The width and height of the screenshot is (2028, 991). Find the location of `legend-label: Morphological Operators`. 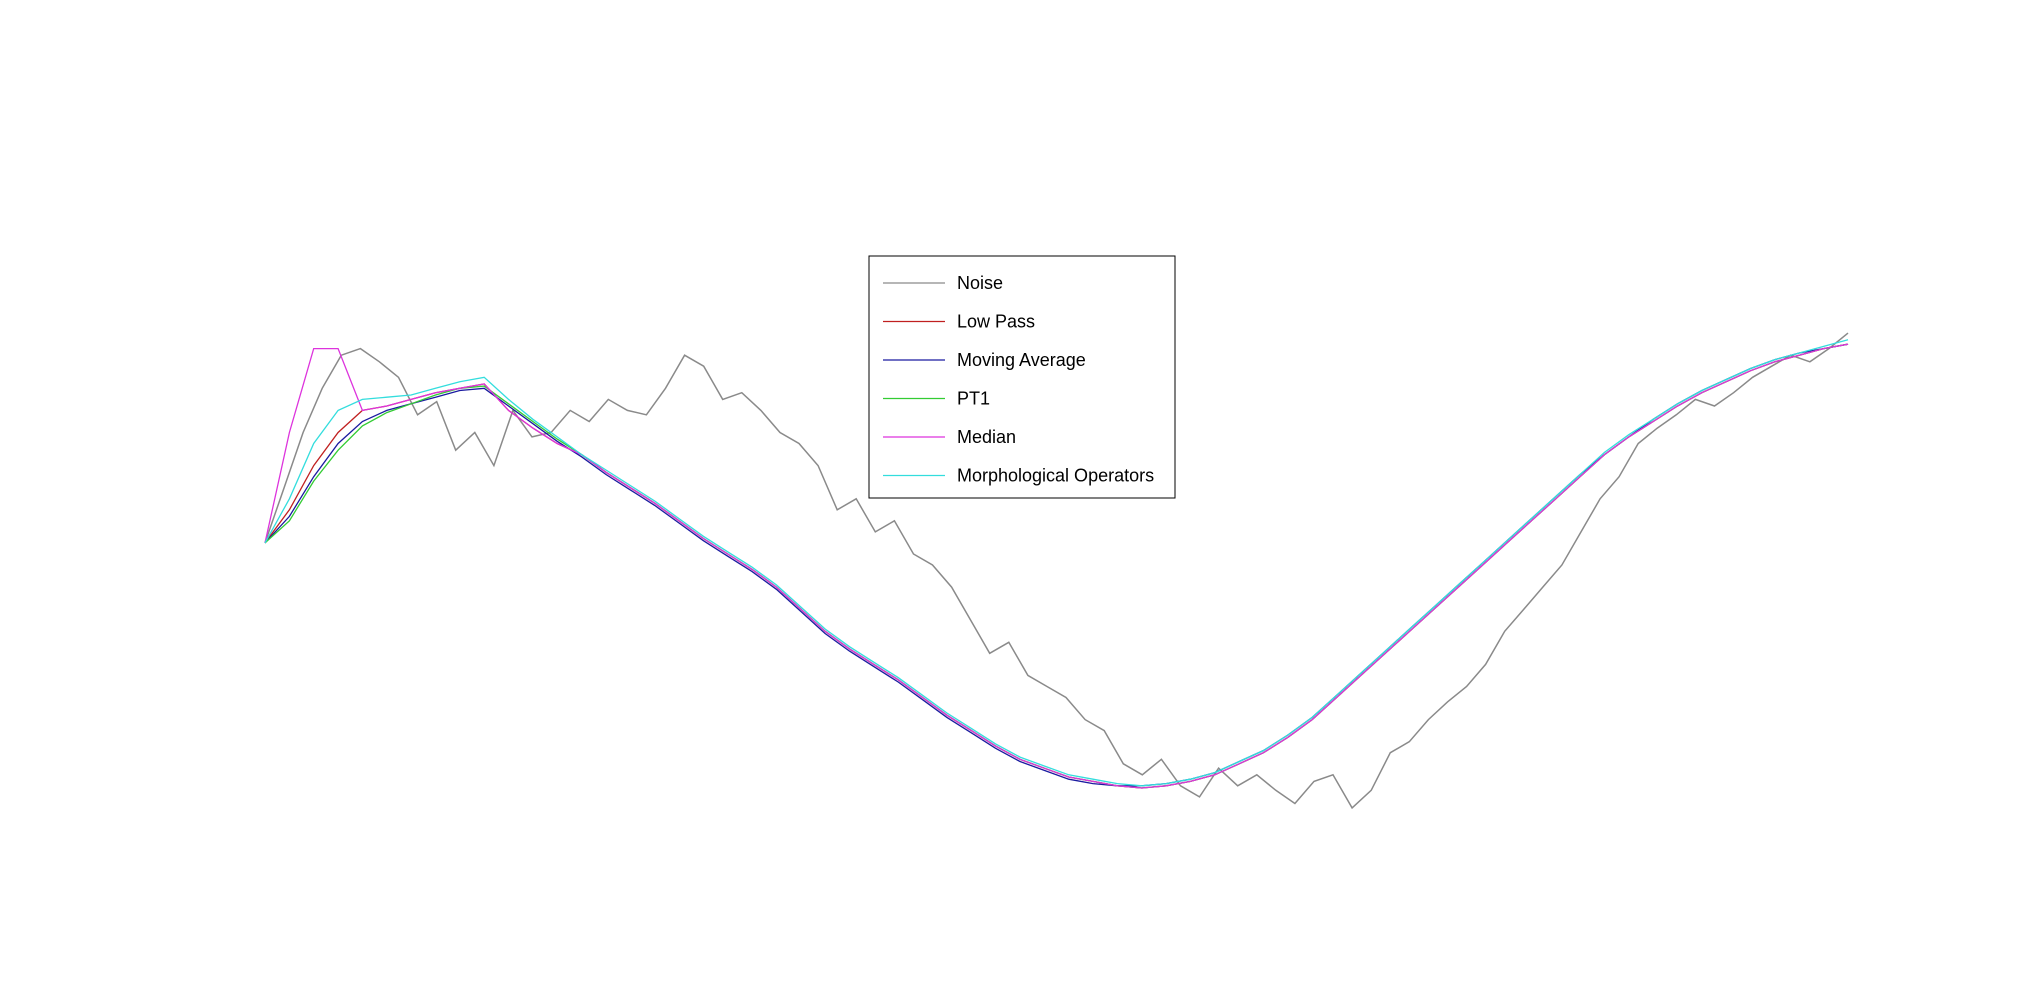

legend-label: Morphological Operators is located at coordinates (1055, 476).